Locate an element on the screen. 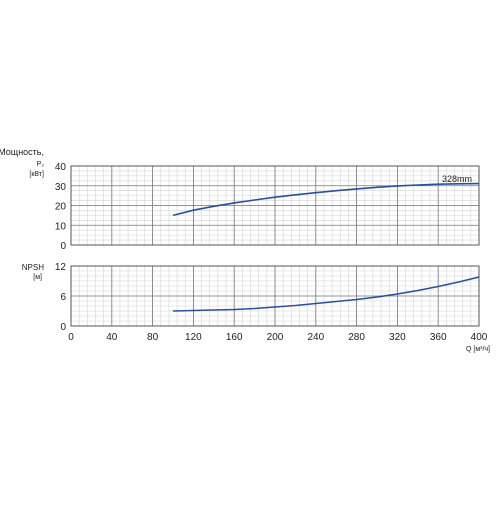  y-tick-label: 30 is located at coordinates (61, 187).